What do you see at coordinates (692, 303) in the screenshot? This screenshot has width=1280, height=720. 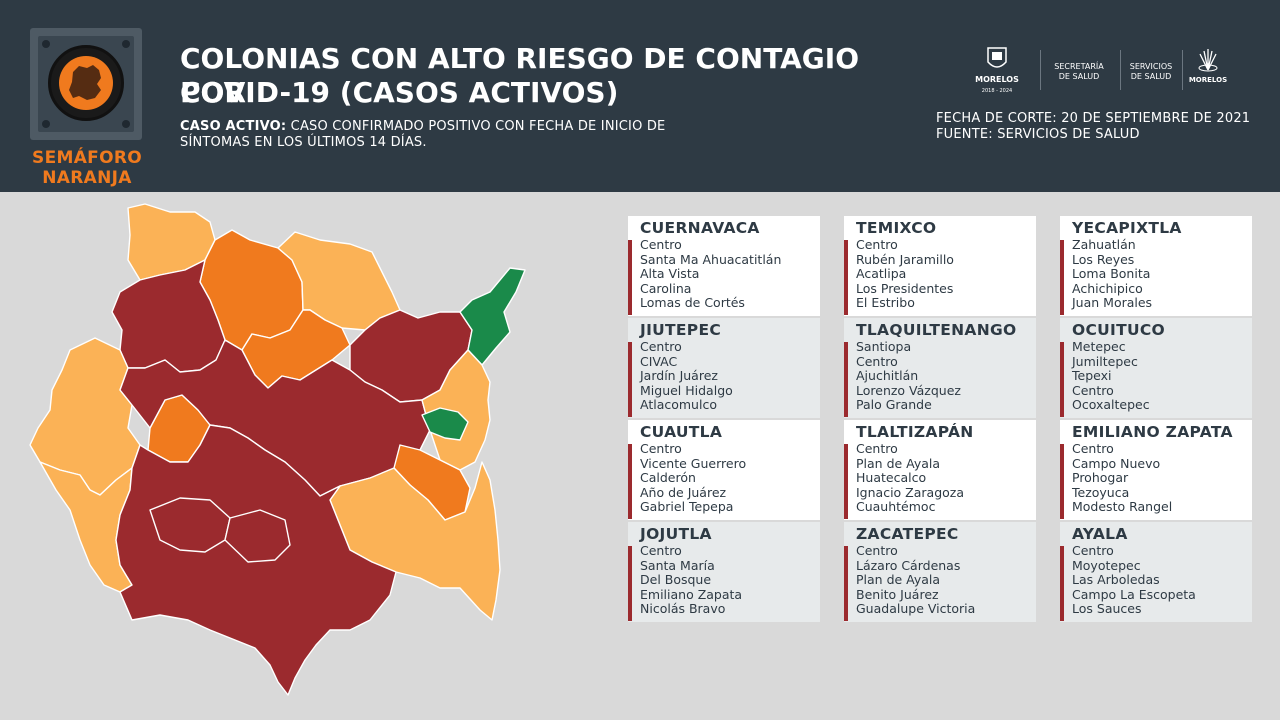 I see `colonia-item: Lomas de Cortés` at bounding box center [692, 303].